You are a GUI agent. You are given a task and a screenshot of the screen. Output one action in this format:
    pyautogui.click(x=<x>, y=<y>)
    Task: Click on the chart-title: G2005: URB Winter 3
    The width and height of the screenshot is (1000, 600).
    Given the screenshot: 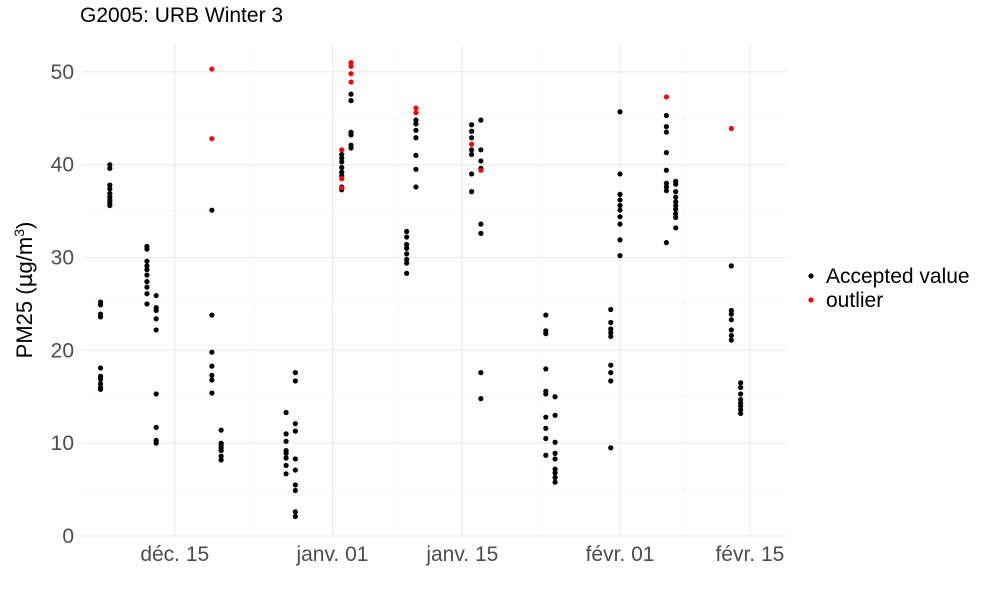 What is the action you would take?
    pyautogui.click(x=181, y=15)
    